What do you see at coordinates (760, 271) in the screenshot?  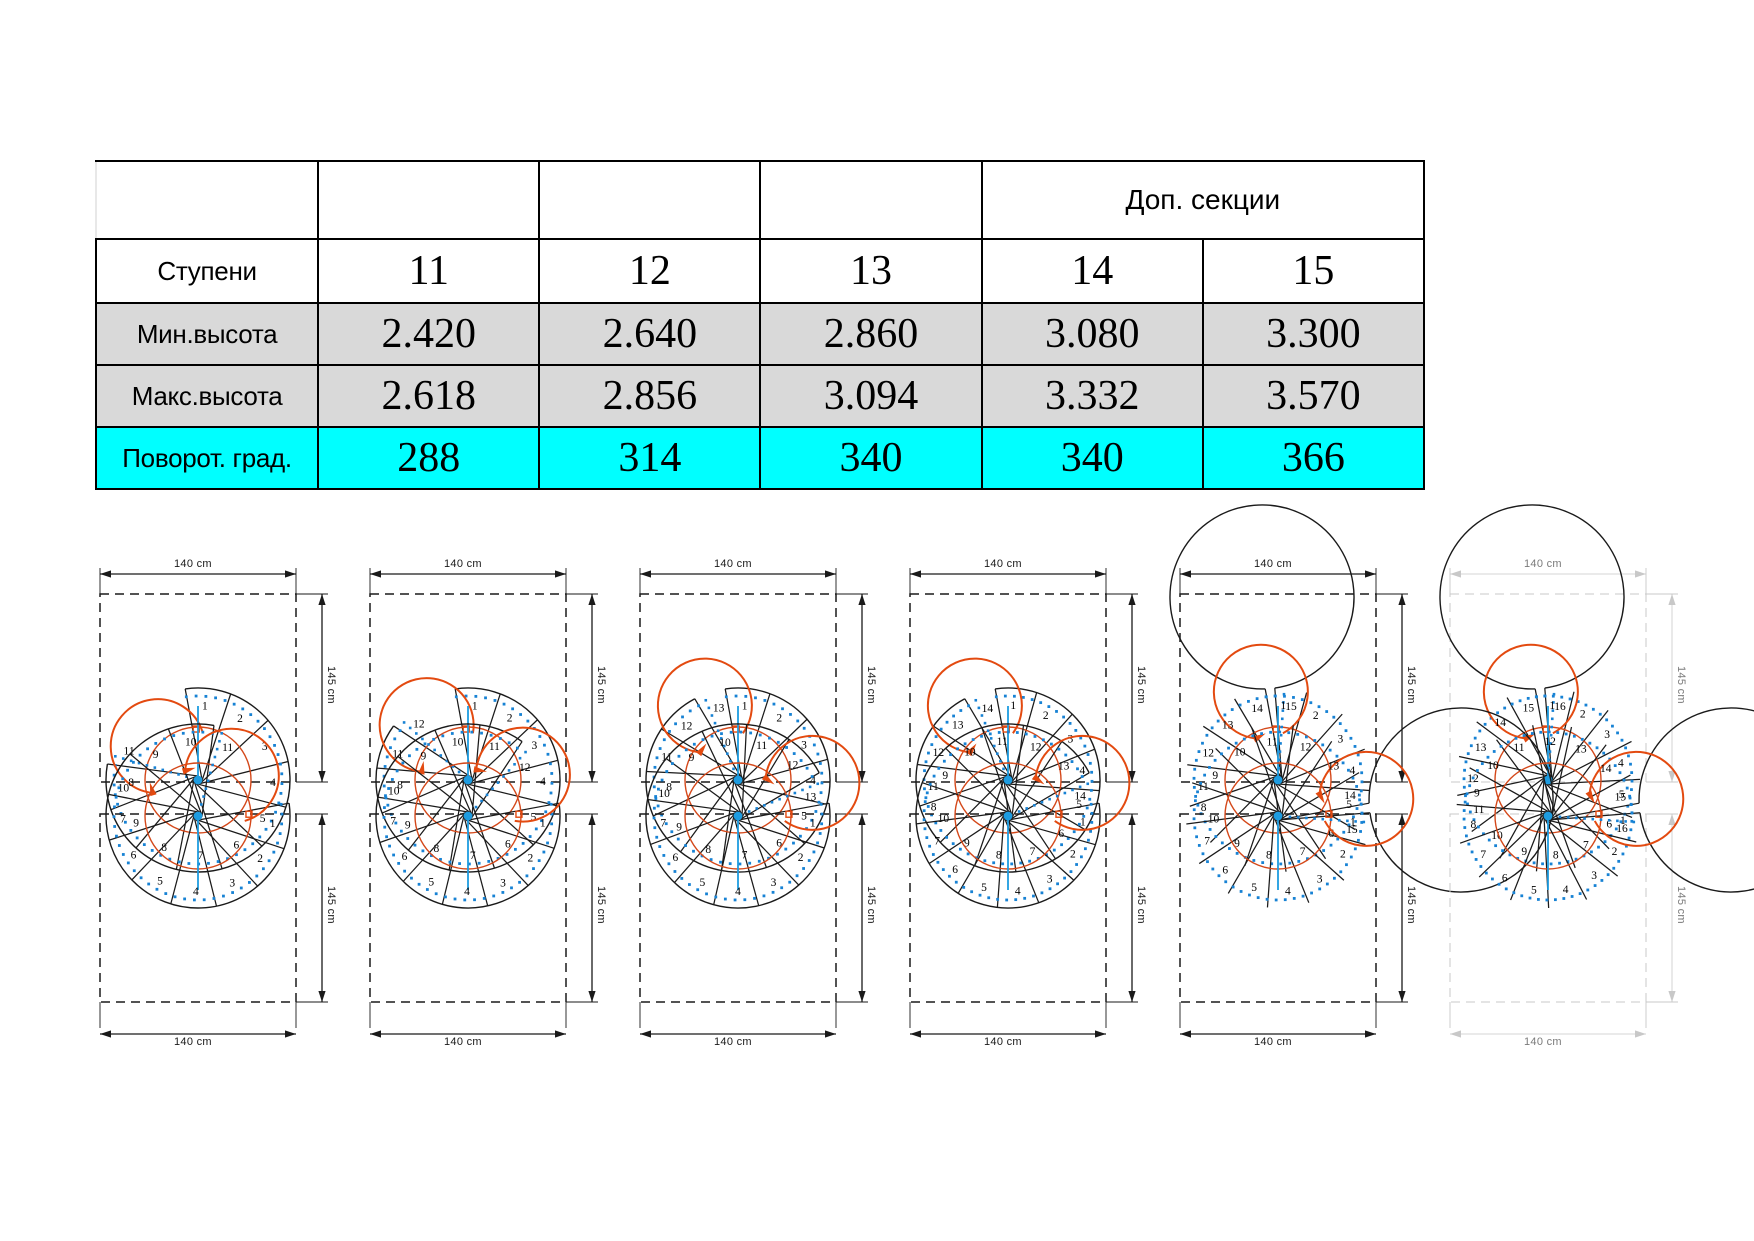 I see `table-row-steps: Ступени 11 12 13 14 15` at bounding box center [760, 271].